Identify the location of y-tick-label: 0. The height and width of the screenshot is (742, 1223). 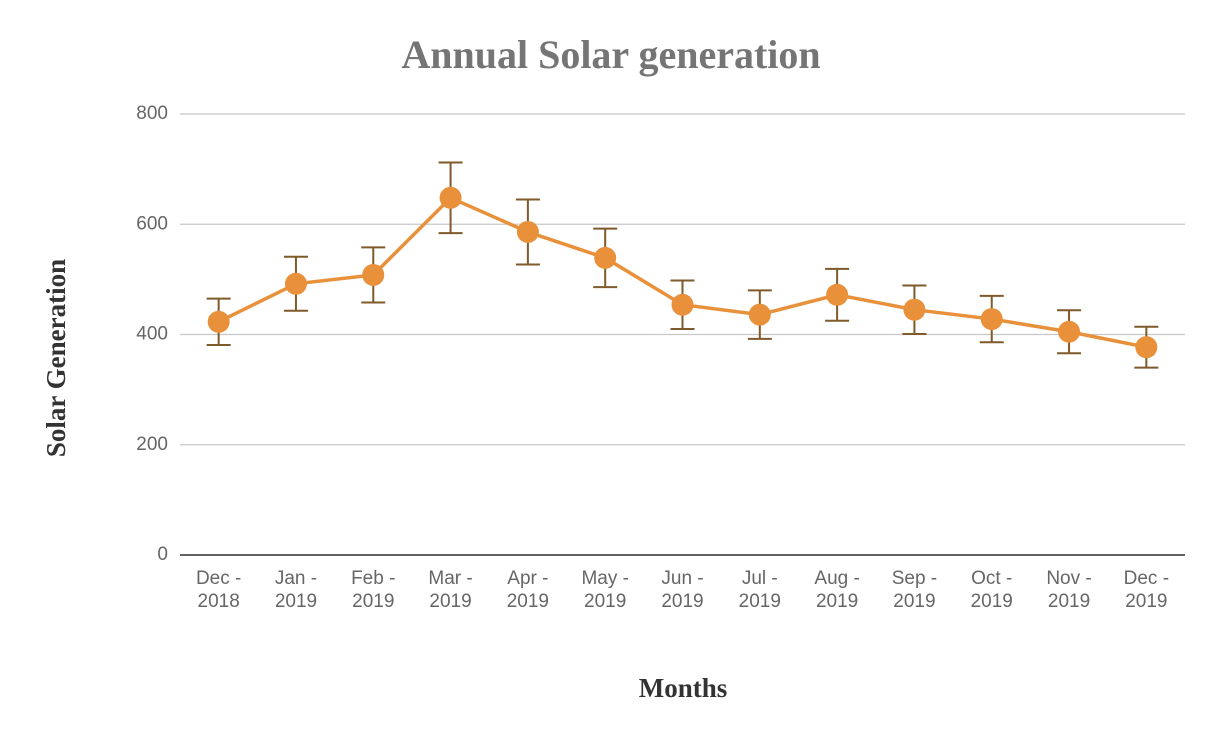
(162, 554).